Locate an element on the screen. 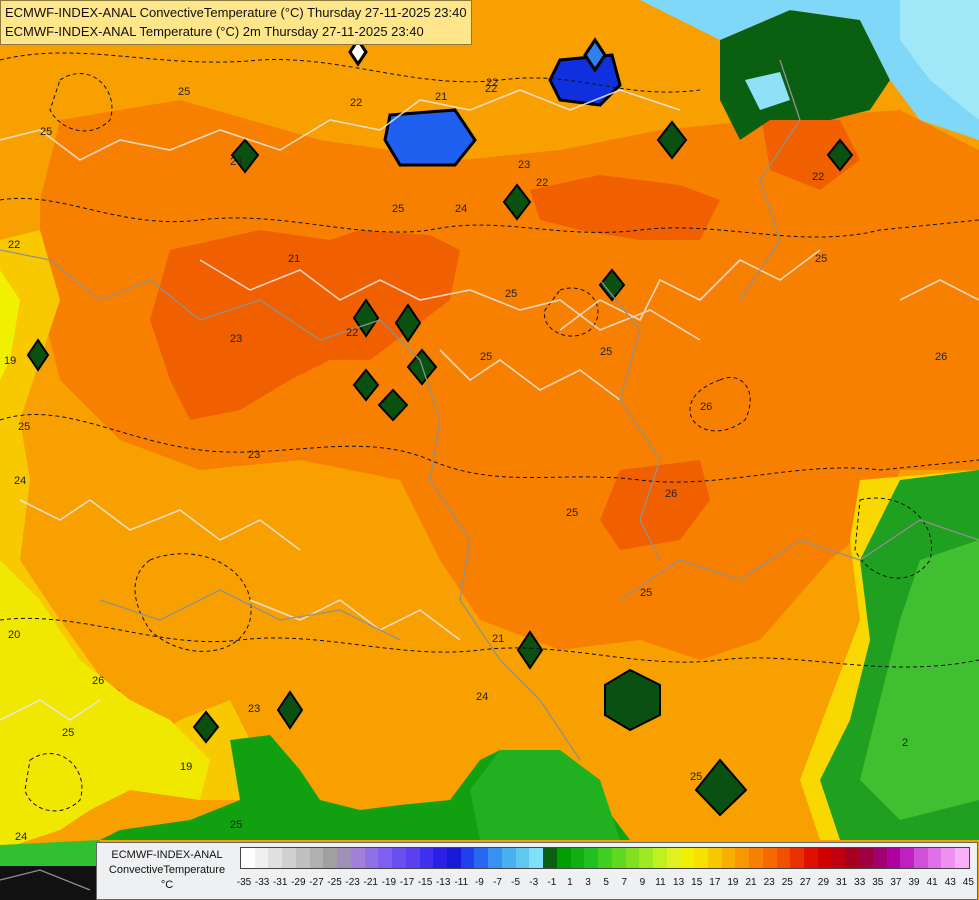  legend-tick: -3 is located at coordinates (534, 882).